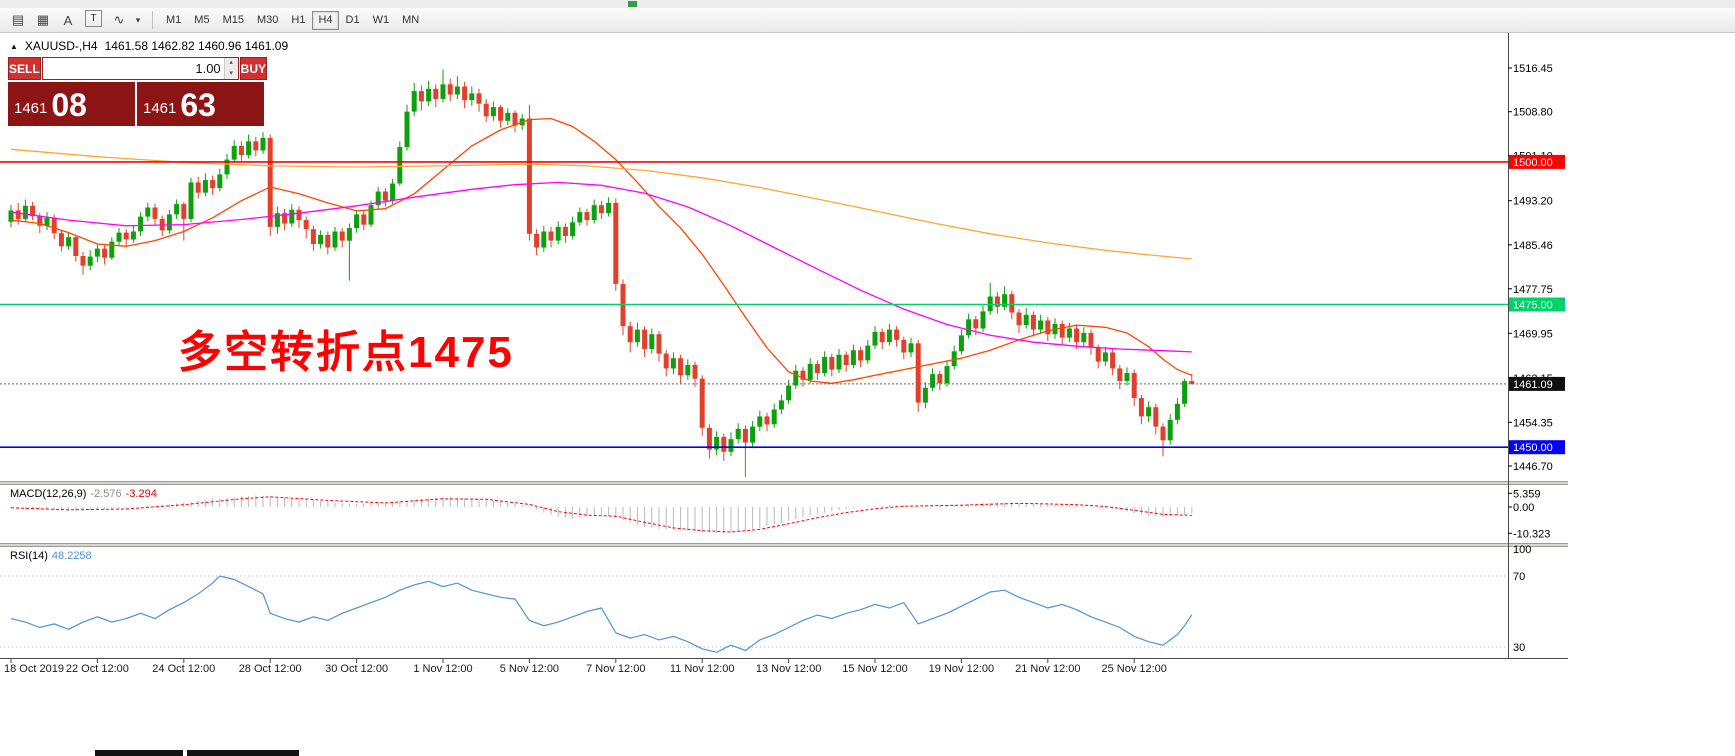  Describe the element at coordinates (14, 46) in the screenshot. I see `collapse-triangle-icon: ▲` at that location.